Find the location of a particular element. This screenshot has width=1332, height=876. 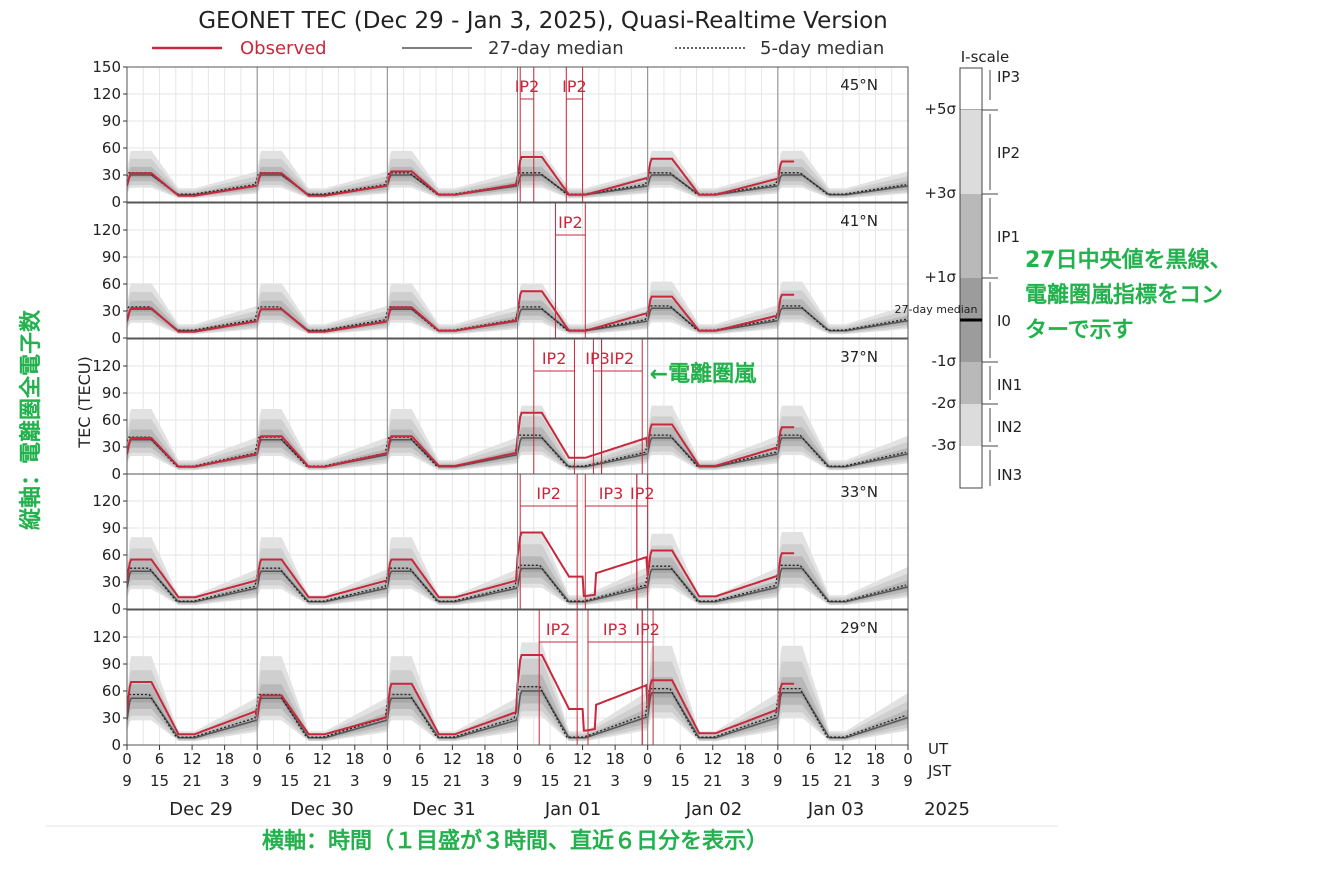

median5-line is located at coordinates (516, 450).